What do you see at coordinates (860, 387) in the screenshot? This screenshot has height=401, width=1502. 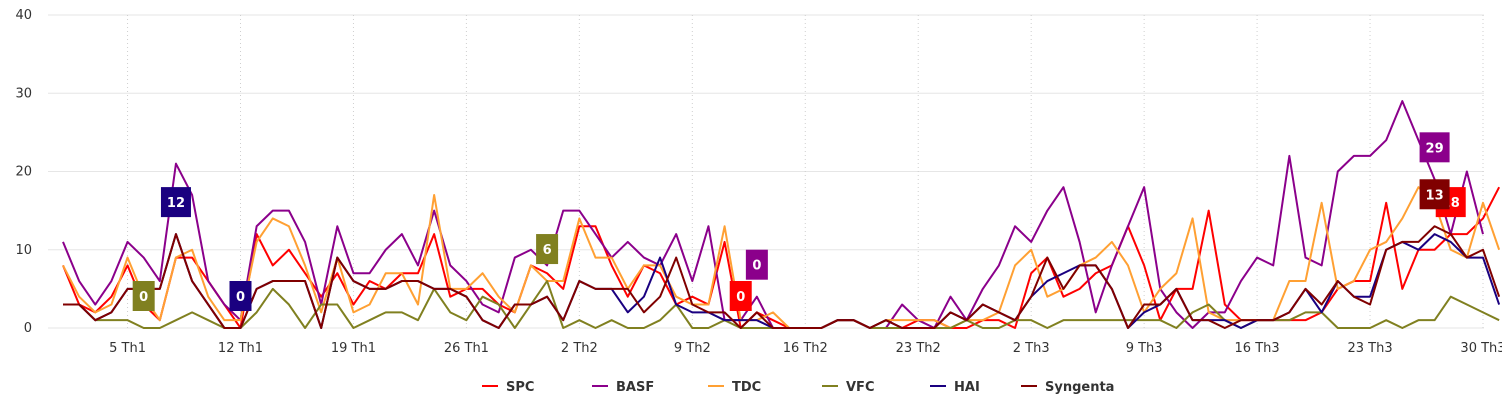 I see `legend-label: VFC` at bounding box center [860, 387].